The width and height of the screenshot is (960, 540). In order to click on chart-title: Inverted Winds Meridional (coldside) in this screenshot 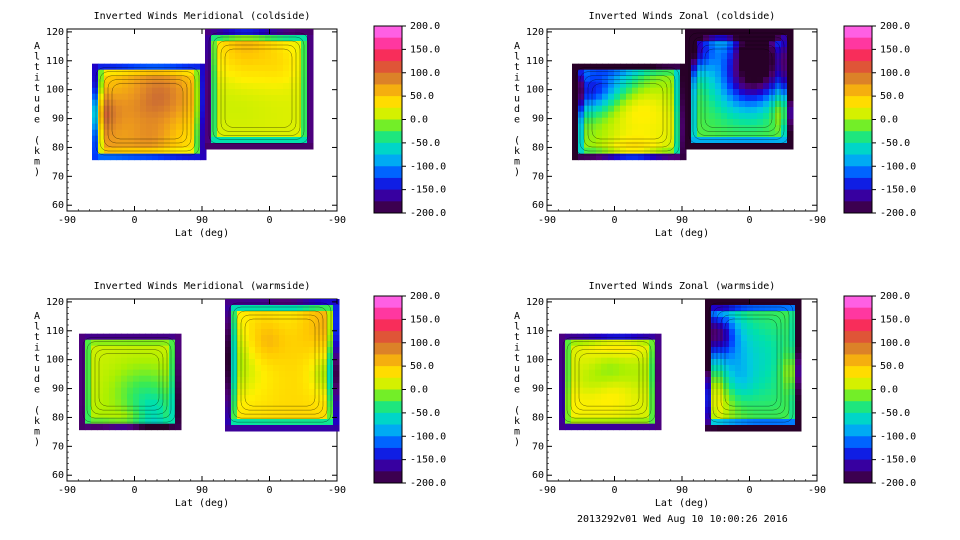, I will do `click(202, 16)`.